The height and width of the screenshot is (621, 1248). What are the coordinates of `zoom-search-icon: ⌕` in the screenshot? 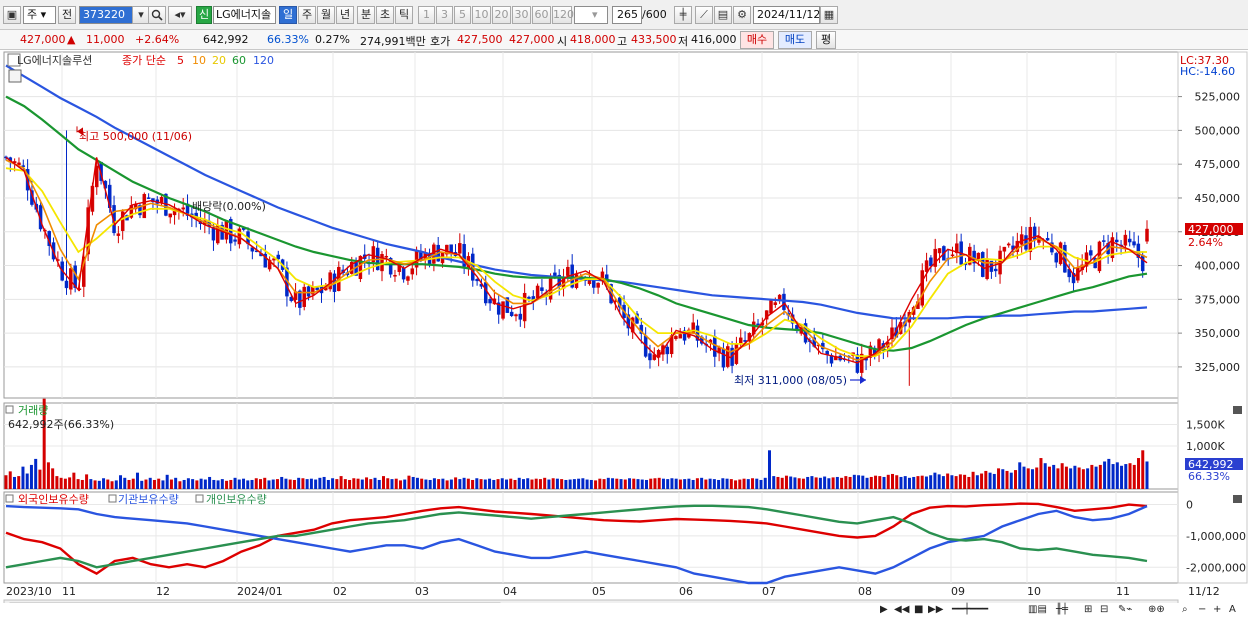 It's located at (1185, 609).